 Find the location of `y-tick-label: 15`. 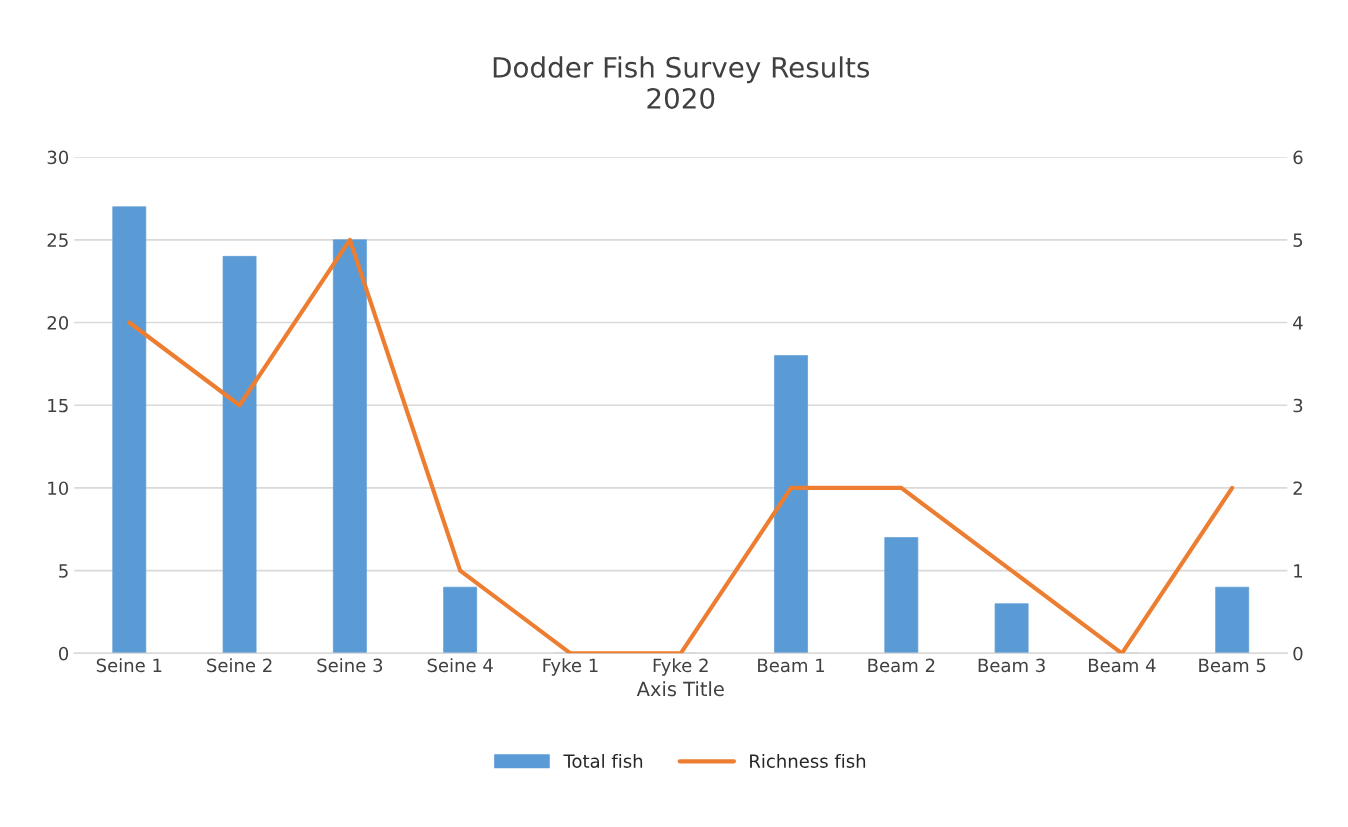

y-tick-label: 15 is located at coordinates (58, 405).